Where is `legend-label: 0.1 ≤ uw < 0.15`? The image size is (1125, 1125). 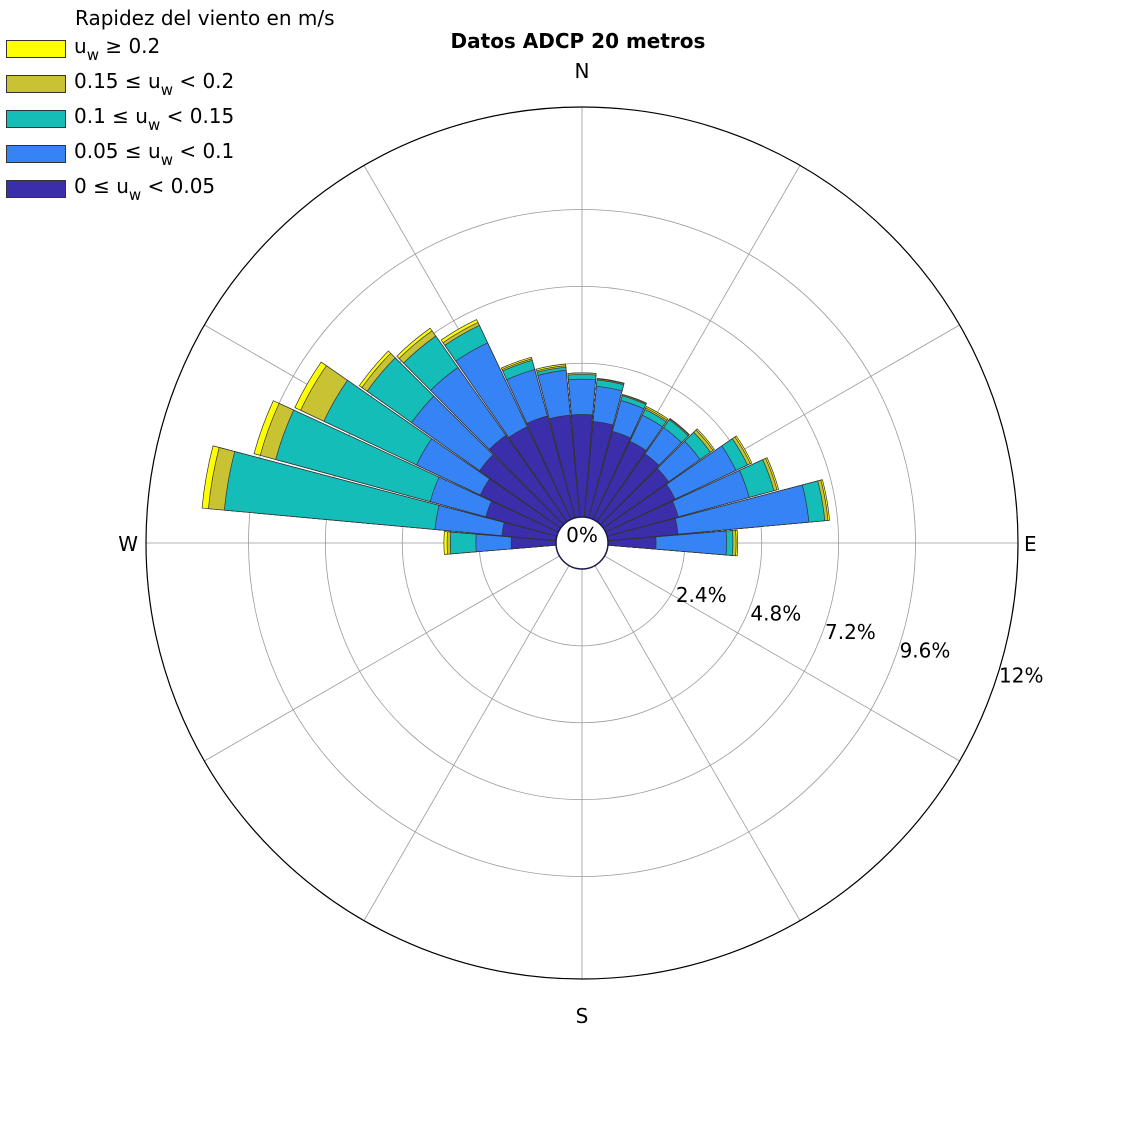
legend-label: 0.1 ≤ uw < 0.15 is located at coordinates (154, 119).